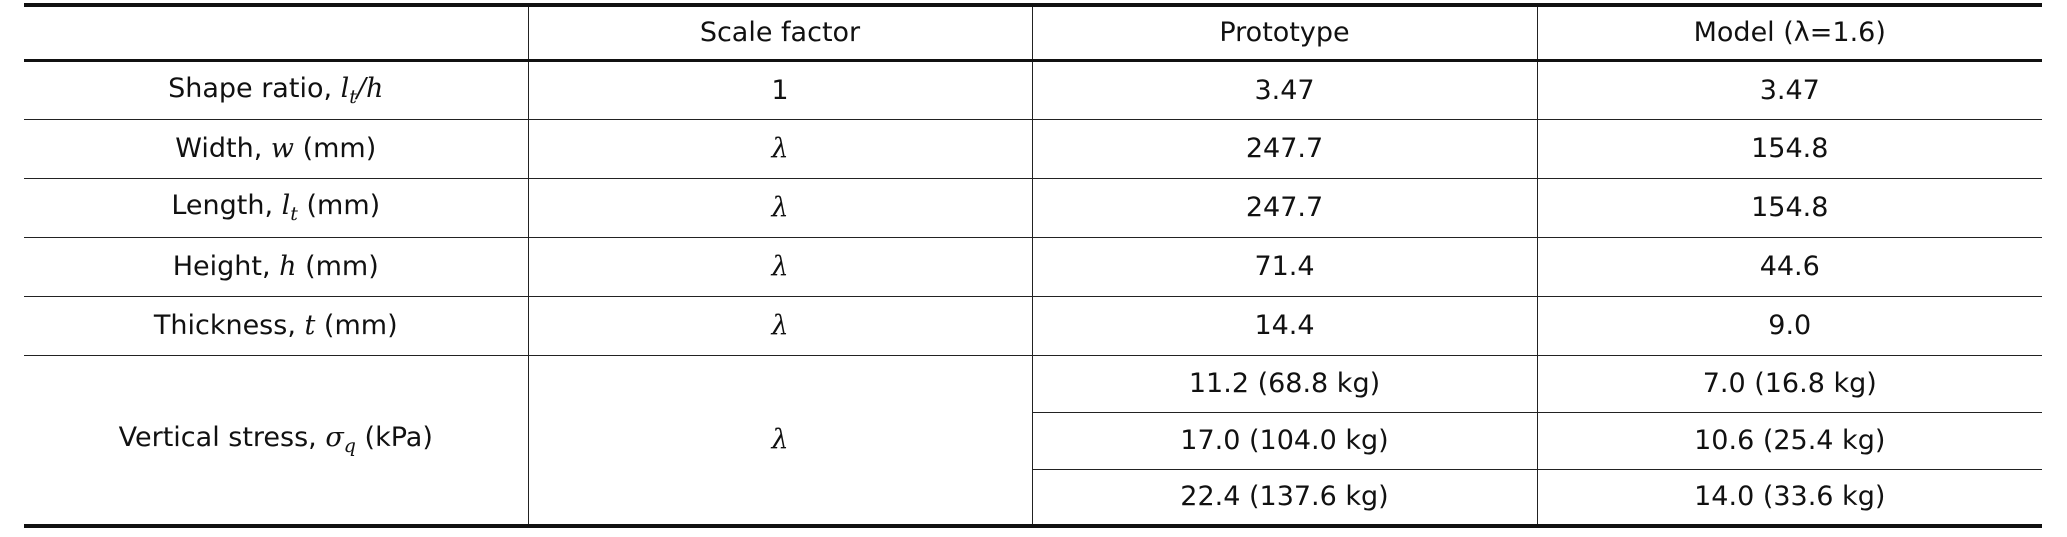  I want to click on table-row: Height, h (mm) λ 71.4 44.6, so click(1033, 266).